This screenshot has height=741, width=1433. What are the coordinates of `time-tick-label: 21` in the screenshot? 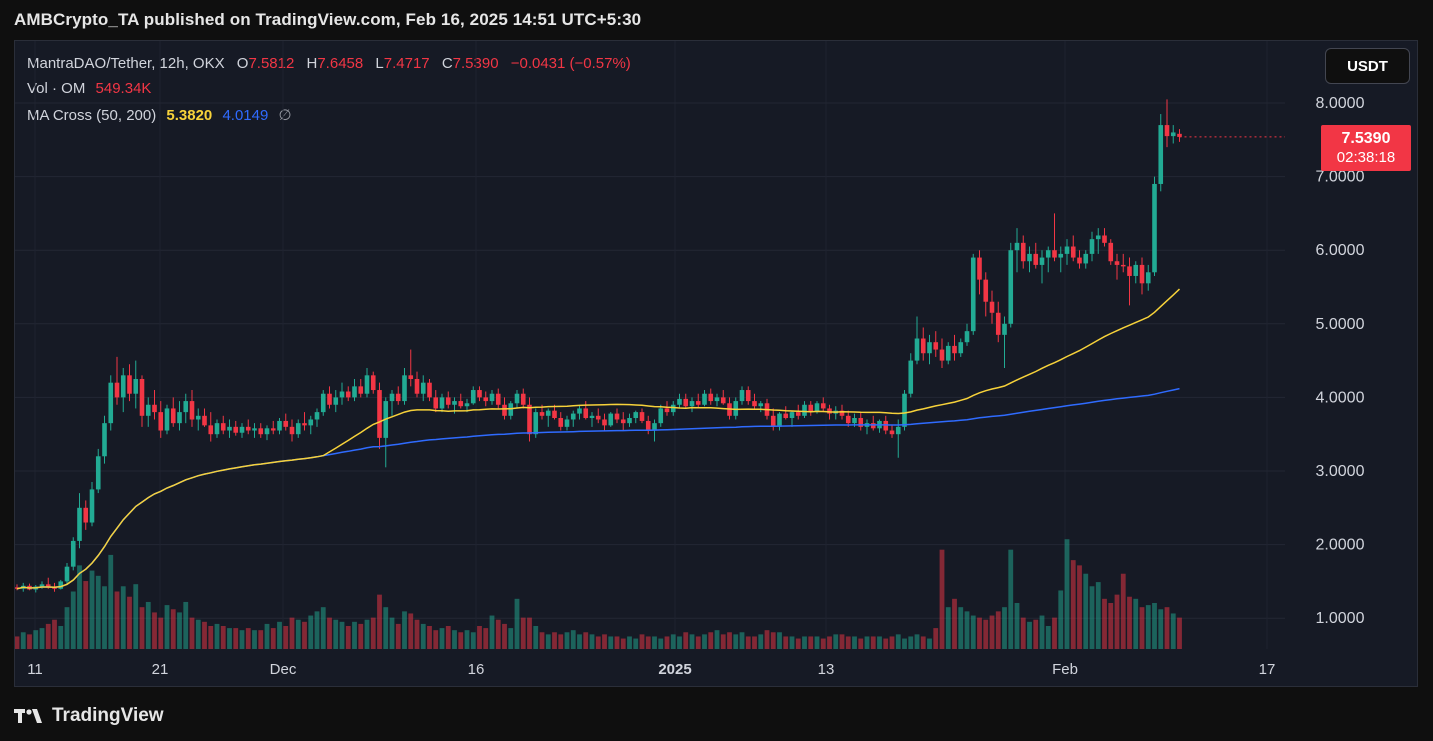 It's located at (160, 669).